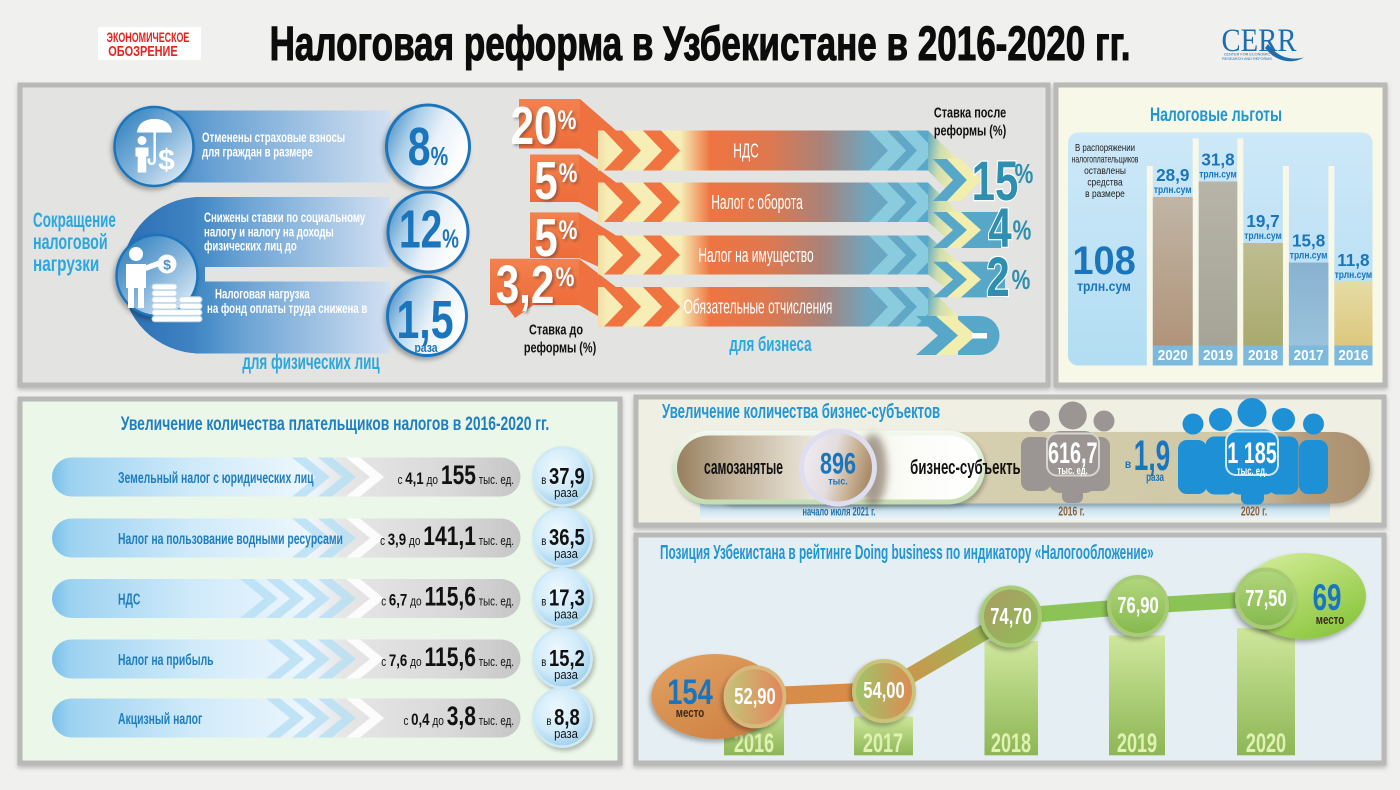 The height and width of the screenshot is (790, 1400). Describe the element at coordinates (743, 468) in the screenshot. I see `svg-text: самозанятые` at that location.